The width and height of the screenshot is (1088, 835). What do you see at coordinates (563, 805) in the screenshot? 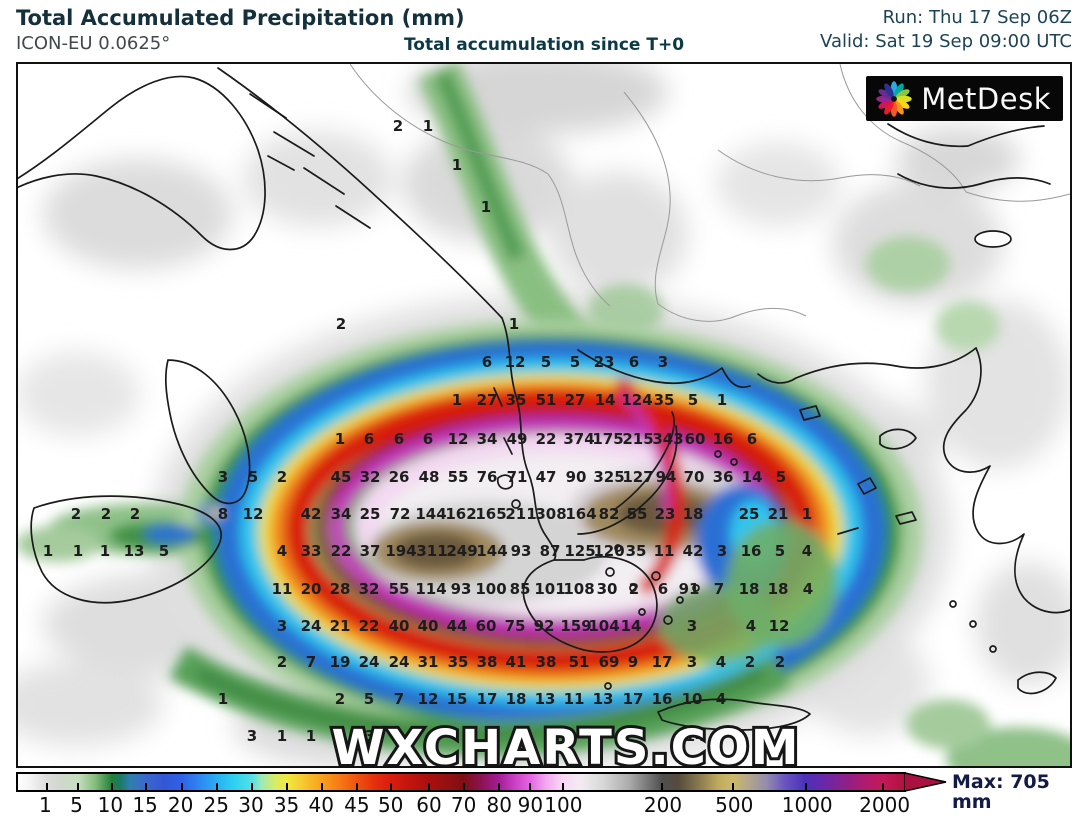
I see `colorbar-tick-label: 100` at bounding box center [563, 805].